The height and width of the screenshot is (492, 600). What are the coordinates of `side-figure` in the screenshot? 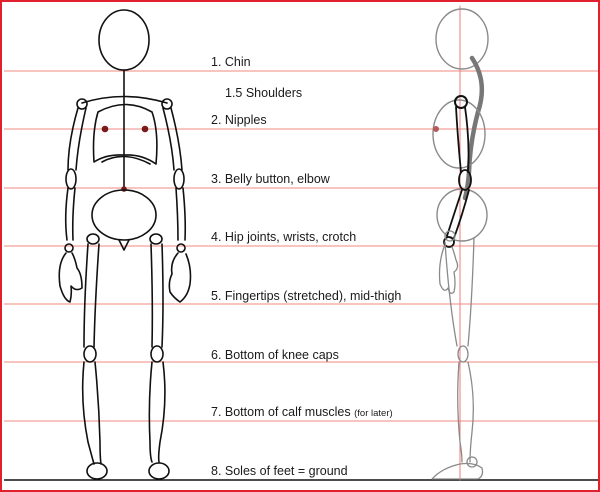 It's located at (460, 243).